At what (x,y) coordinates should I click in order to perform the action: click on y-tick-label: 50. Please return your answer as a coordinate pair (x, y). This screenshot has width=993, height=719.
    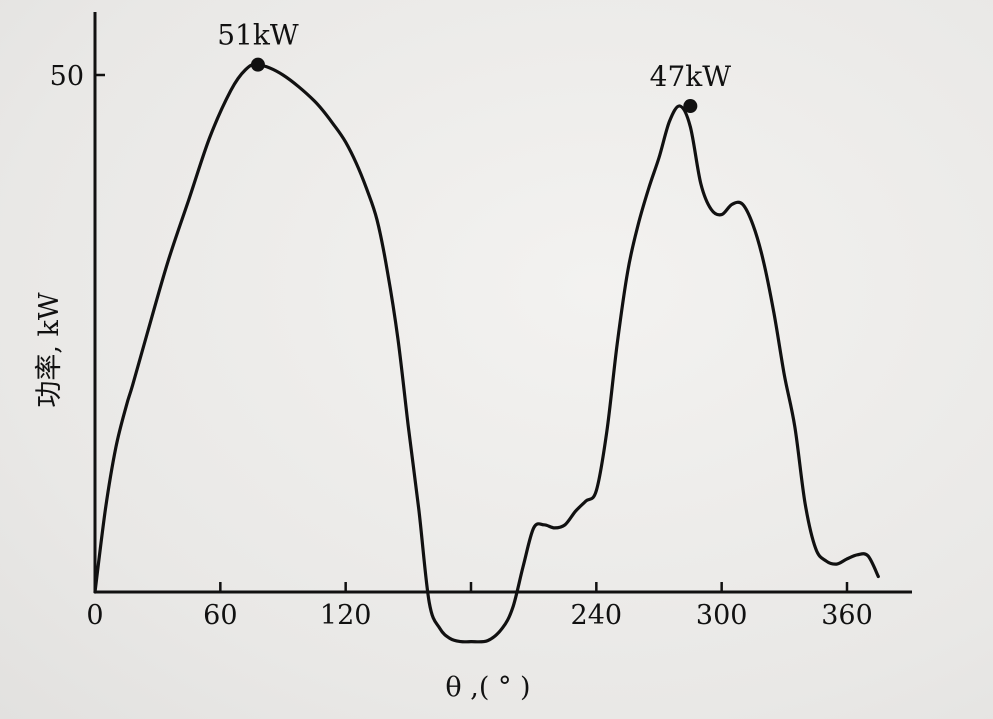
    Looking at the image, I should click on (67, 76).